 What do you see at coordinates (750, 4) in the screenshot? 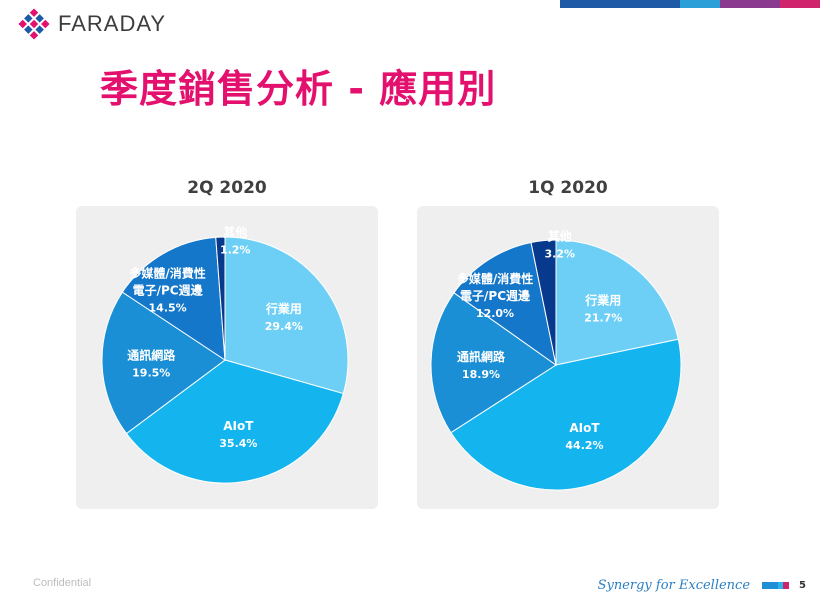
I see `band-purple` at bounding box center [750, 4].